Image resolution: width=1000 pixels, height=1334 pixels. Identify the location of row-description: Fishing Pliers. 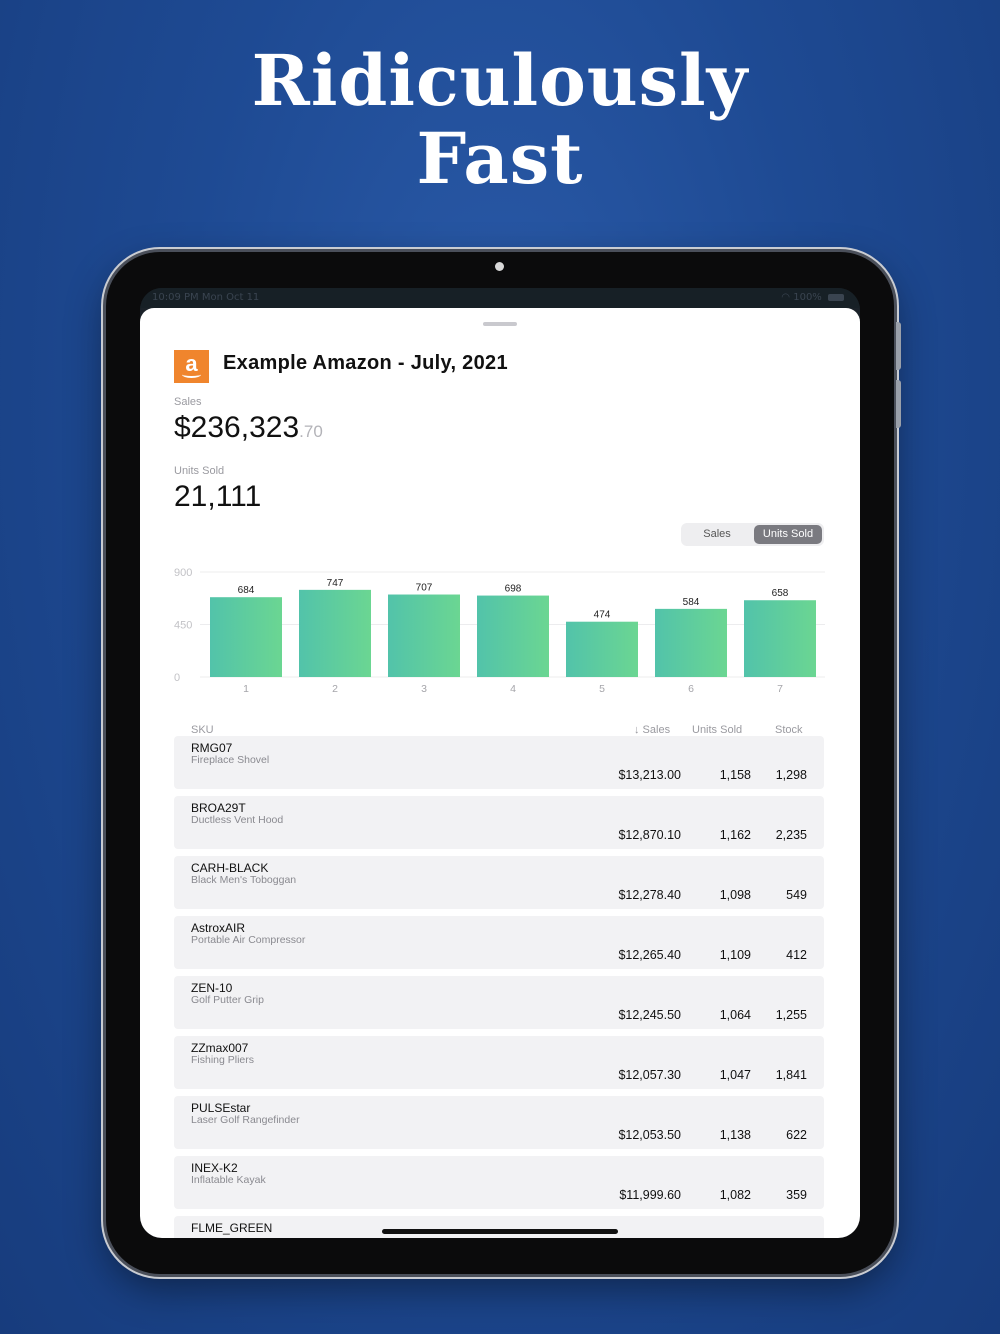
(223, 1060).